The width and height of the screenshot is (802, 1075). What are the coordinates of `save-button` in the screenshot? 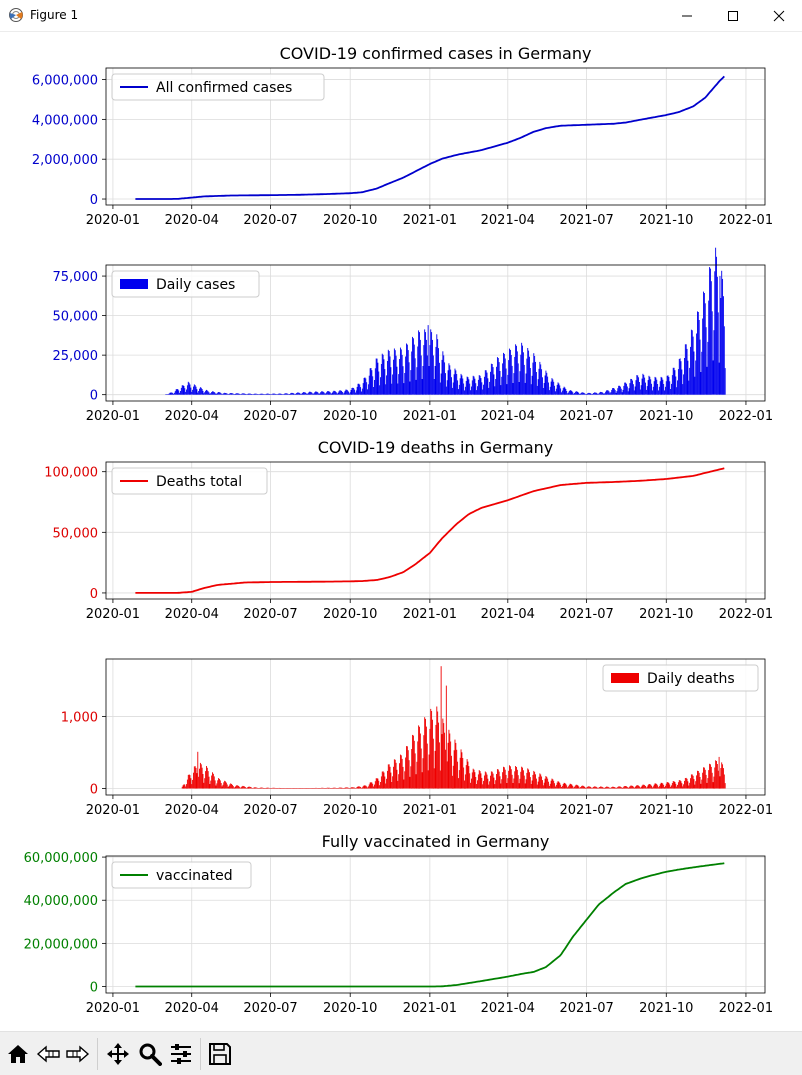 It's located at (220, 1054).